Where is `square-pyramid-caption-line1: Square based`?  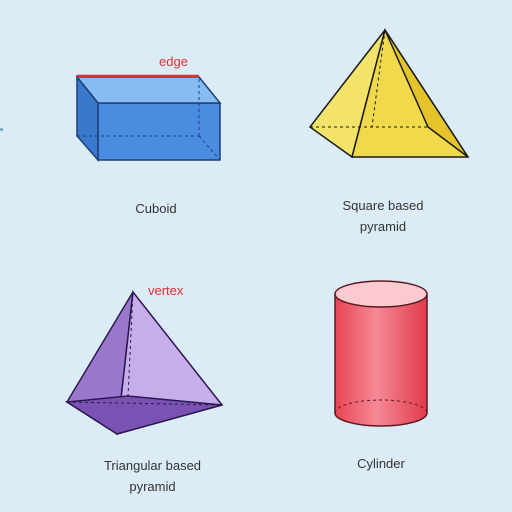 square-pyramid-caption-line1: Square based is located at coordinates (383, 205).